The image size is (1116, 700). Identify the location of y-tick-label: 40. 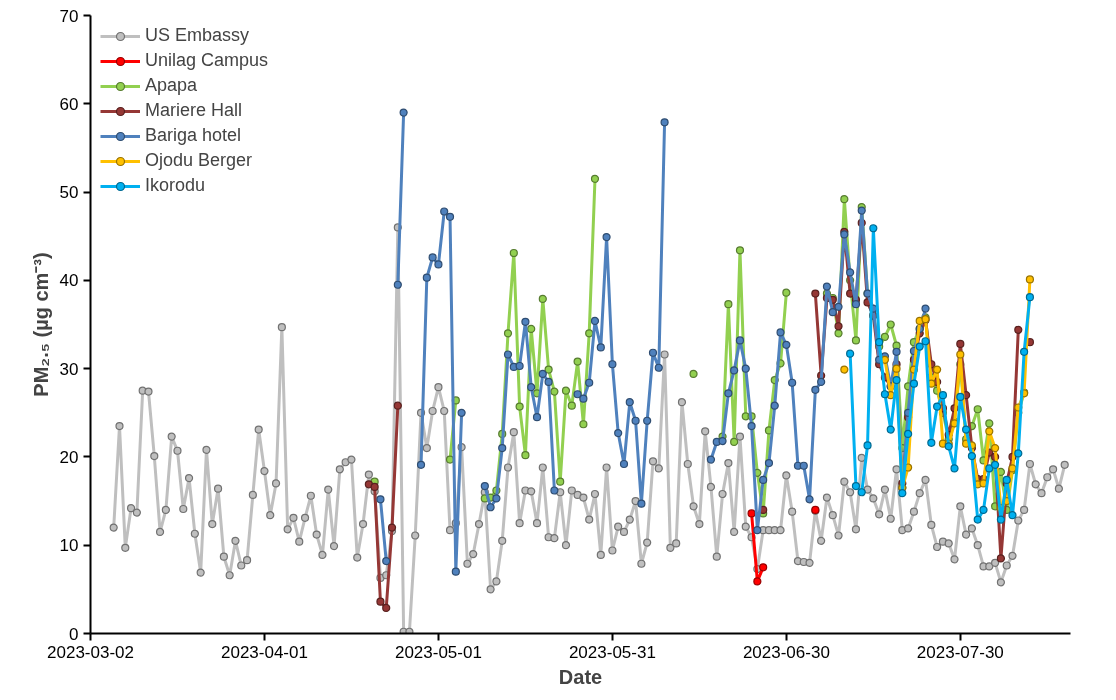
(69, 281).